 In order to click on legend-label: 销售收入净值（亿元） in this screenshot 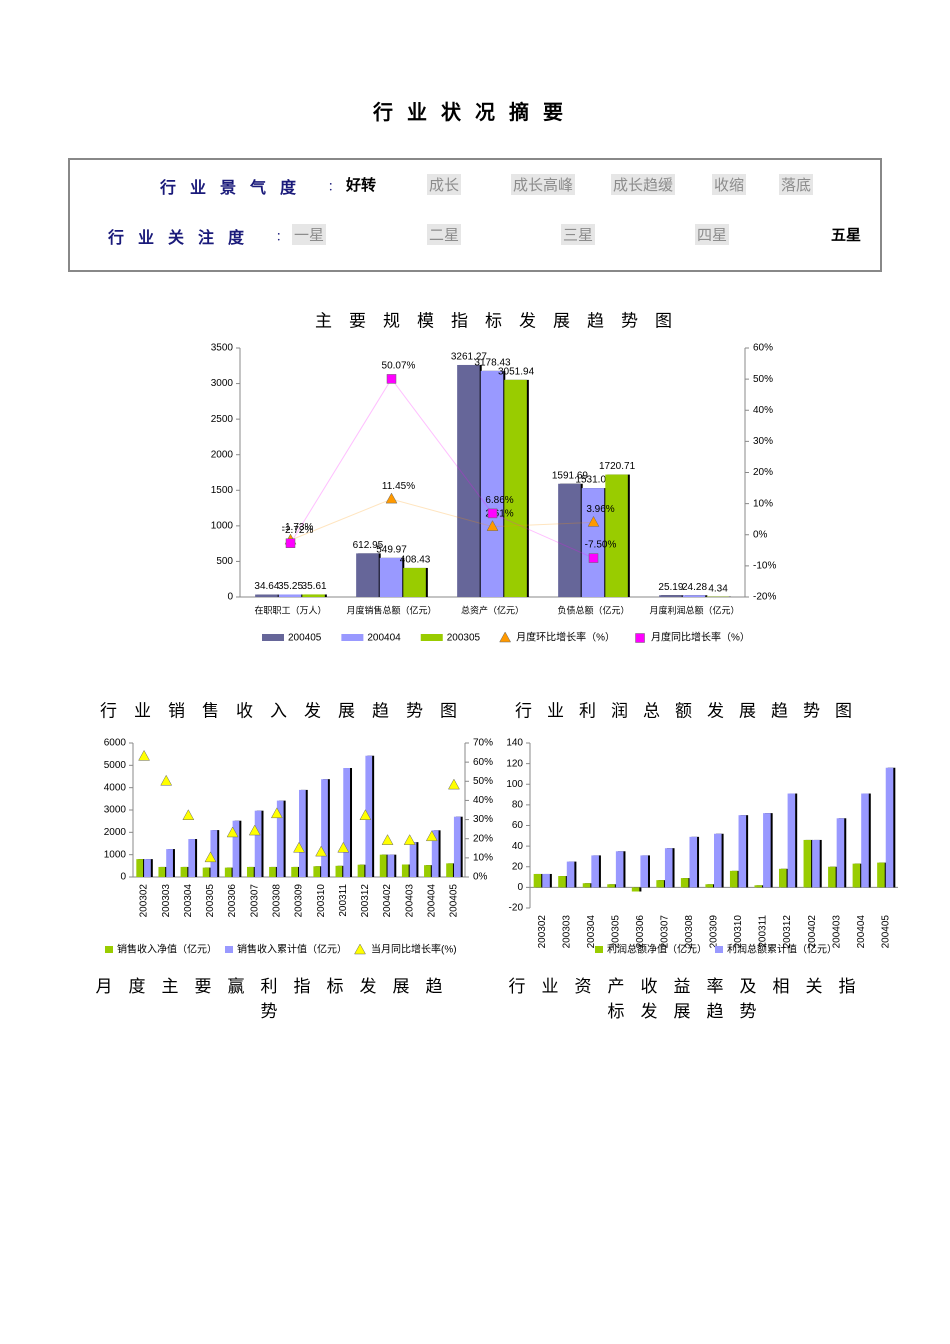, I will do `click(167, 949)`.